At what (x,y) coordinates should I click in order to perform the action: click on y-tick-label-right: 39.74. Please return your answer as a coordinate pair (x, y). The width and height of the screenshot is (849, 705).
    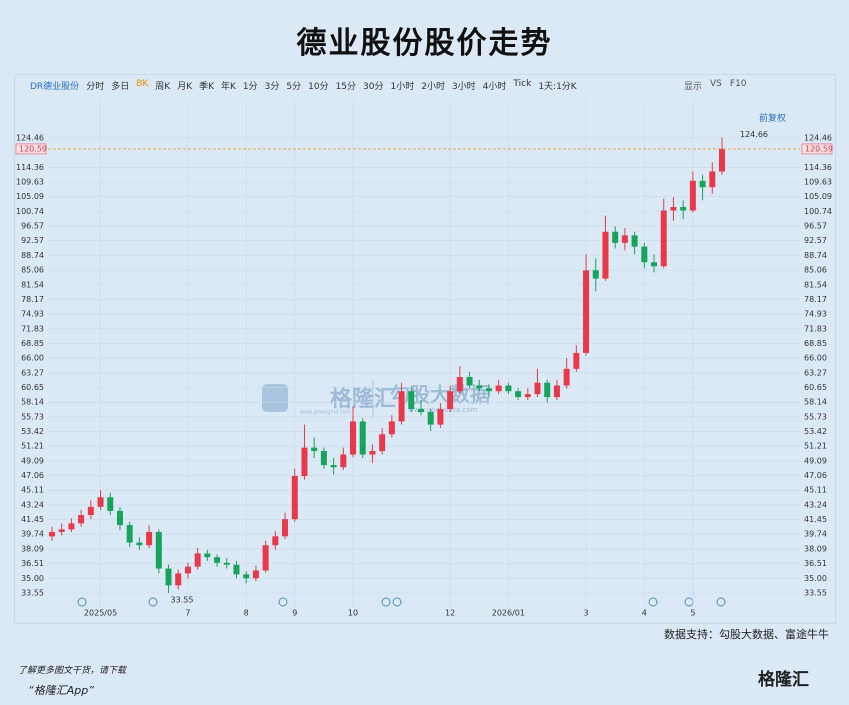
    Looking at the image, I should click on (815, 534).